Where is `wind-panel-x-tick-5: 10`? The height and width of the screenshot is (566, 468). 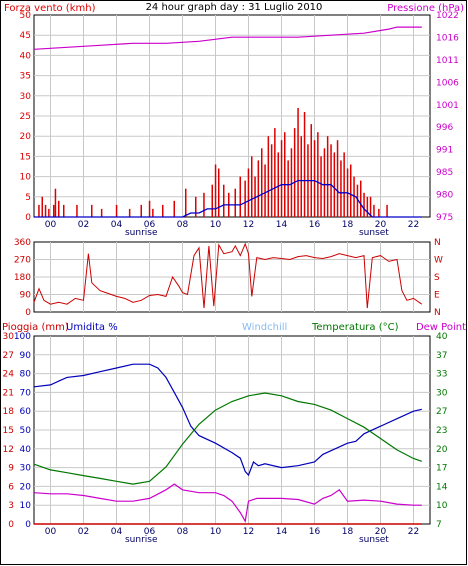
wind-panel-x-tick-5: 10 is located at coordinates (216, 225).